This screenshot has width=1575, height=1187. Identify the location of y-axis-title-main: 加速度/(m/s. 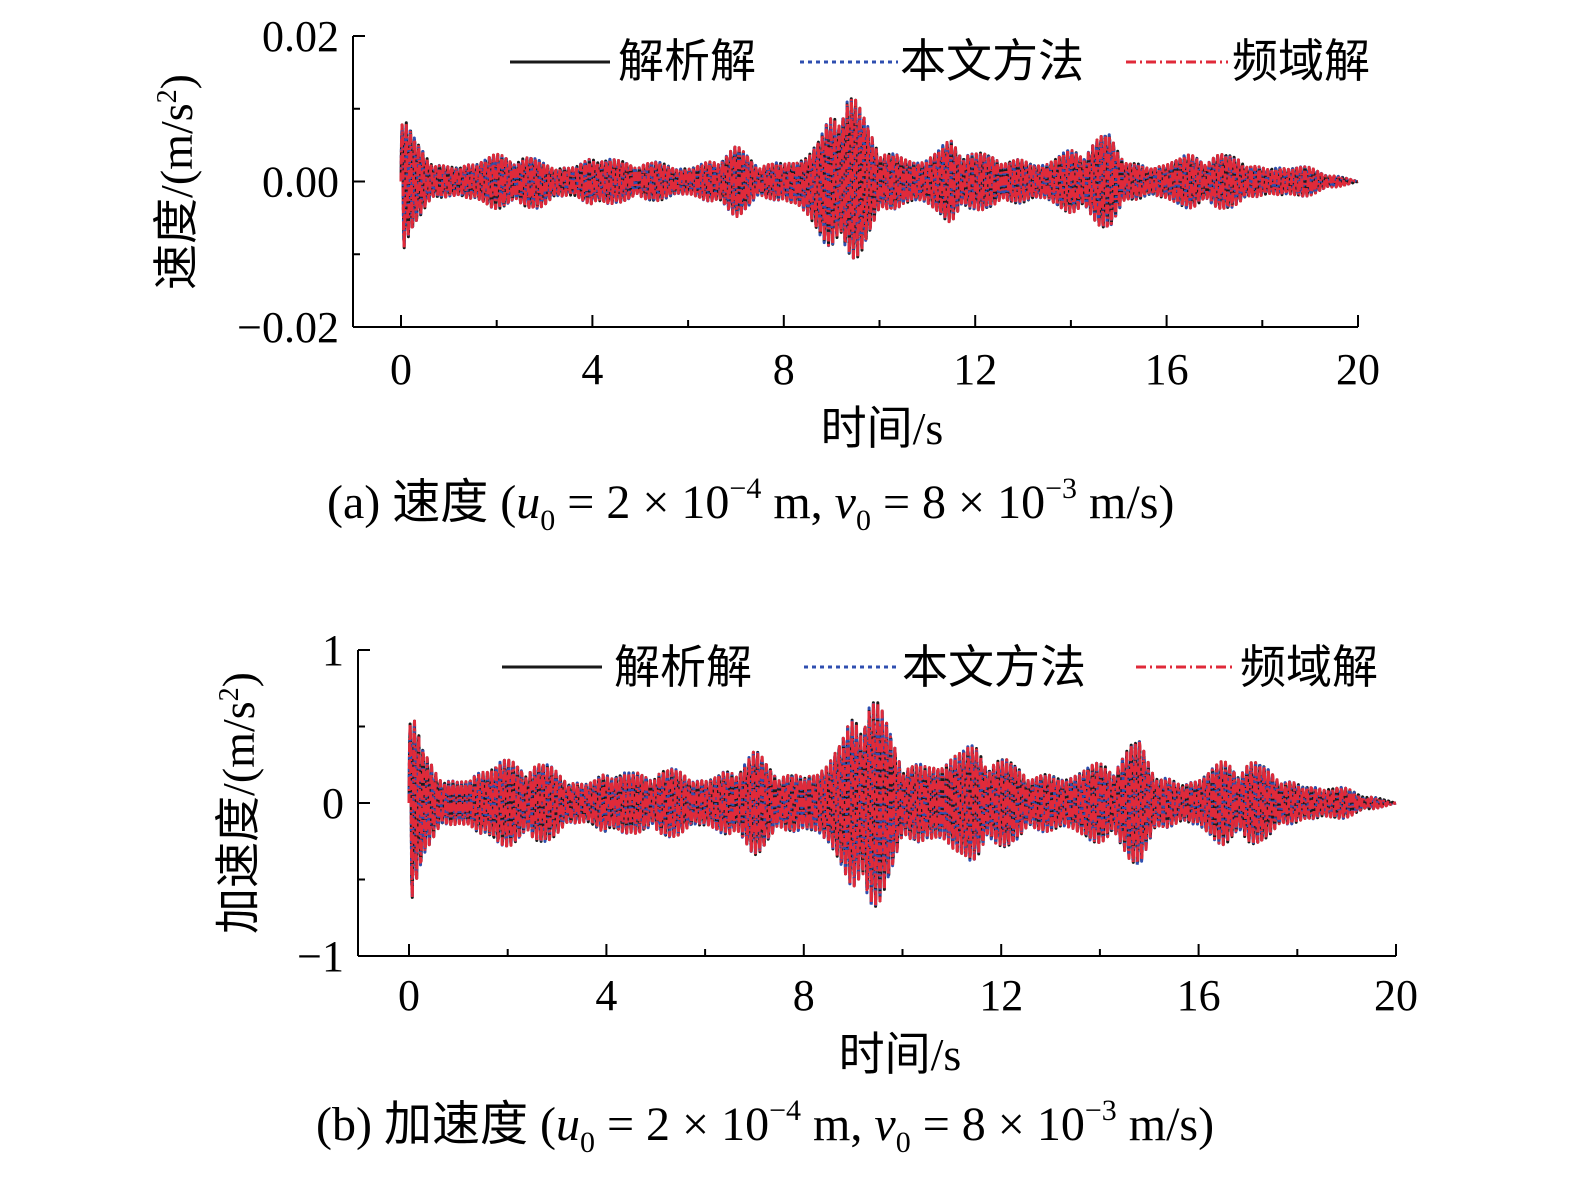
(238, 817).